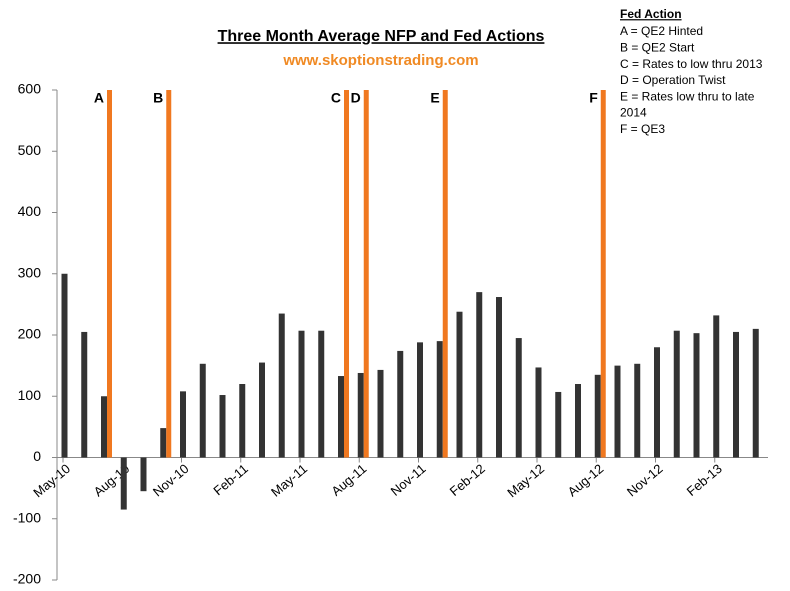 The width and height of the screenshot is (790, 591). I want to click on y-tick-label: -200, so click(27, 579).